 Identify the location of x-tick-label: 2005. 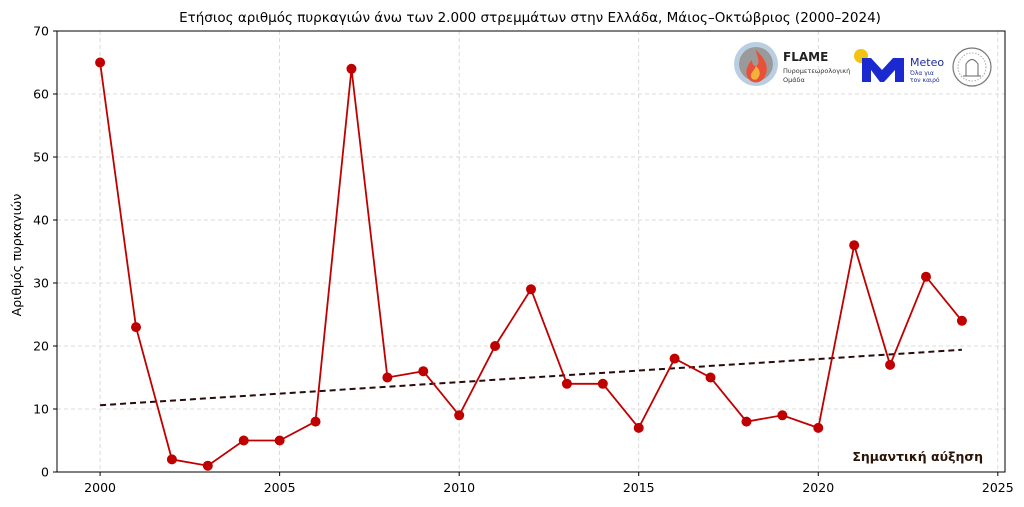
(280, 487).